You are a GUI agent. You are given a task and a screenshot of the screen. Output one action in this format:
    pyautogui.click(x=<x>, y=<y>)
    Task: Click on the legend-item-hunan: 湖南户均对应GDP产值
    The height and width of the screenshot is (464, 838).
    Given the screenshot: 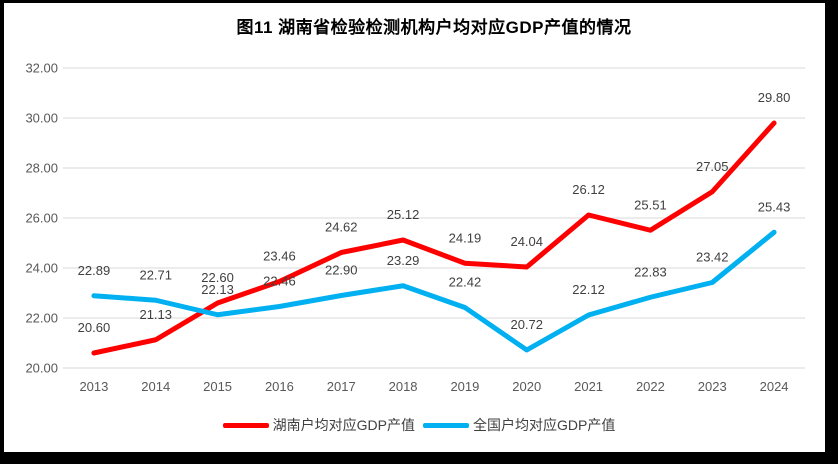 What is the action you would take?
    pyautogui.click(x=318, y=425)
    